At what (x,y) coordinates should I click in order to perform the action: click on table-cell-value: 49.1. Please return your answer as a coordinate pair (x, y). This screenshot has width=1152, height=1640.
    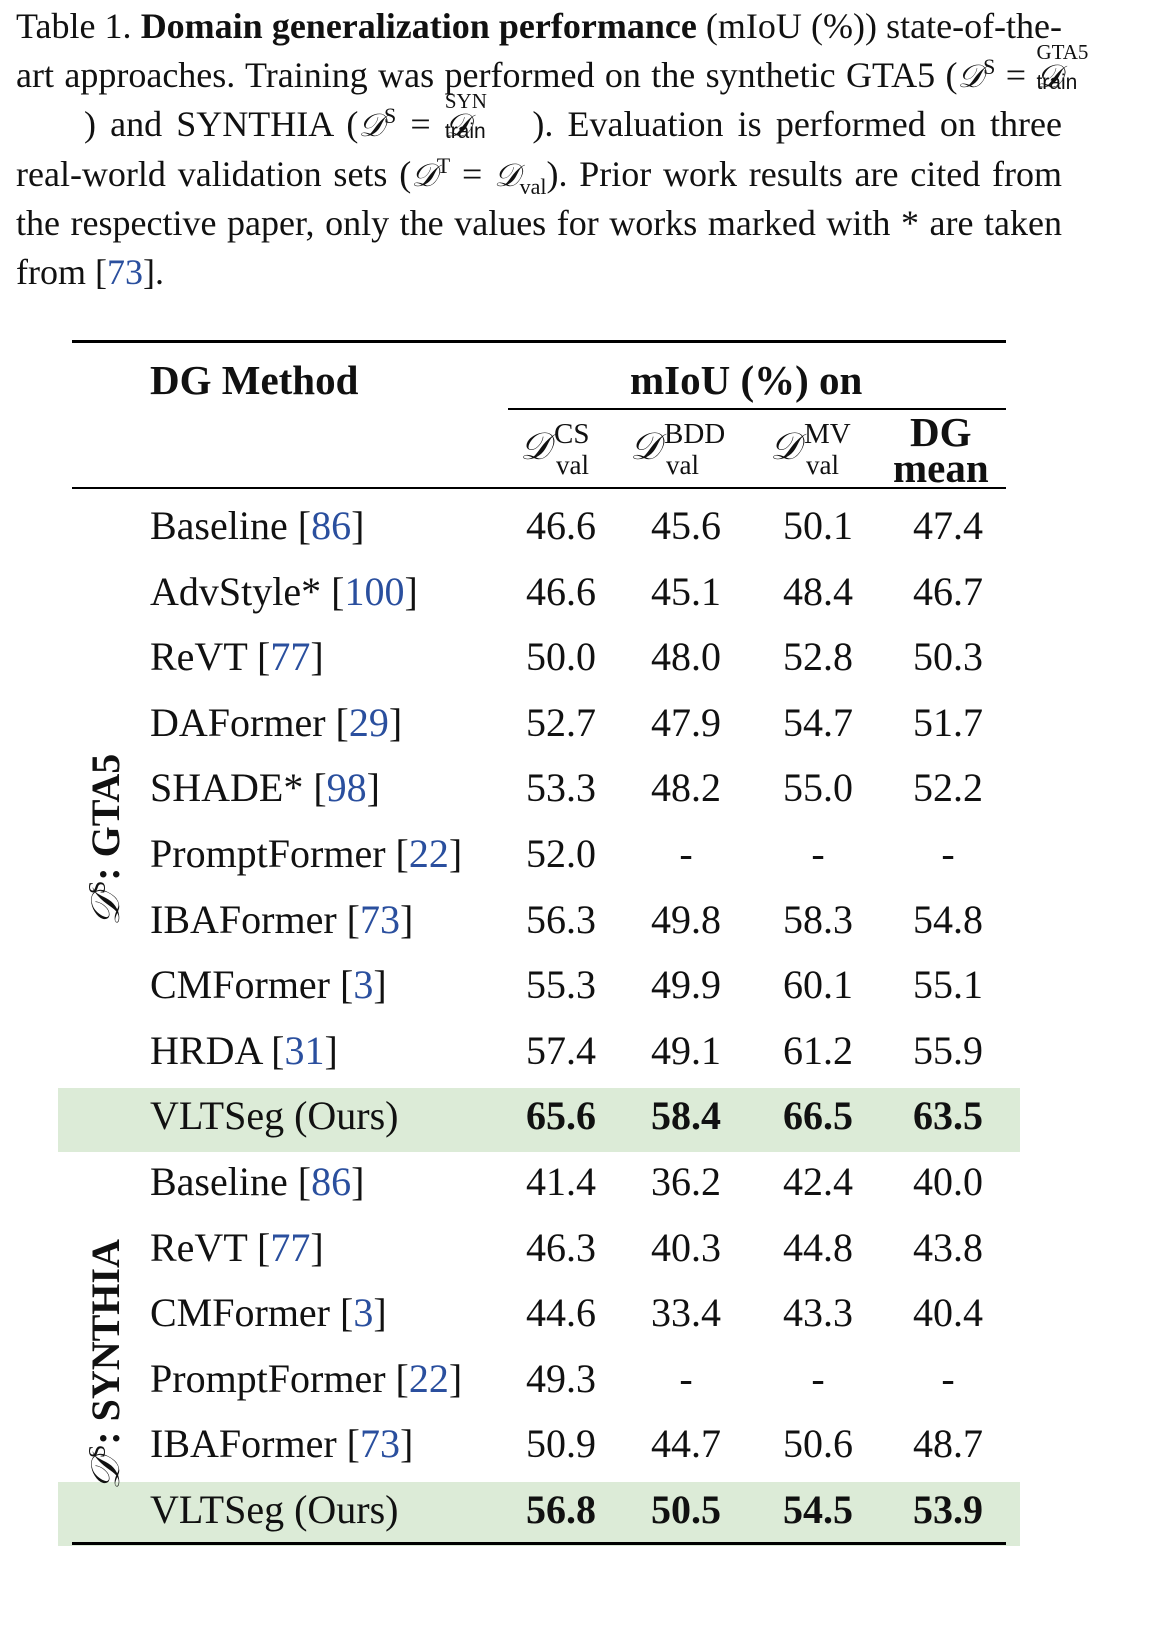
    Looking at the image, I should click on (686, 1050).